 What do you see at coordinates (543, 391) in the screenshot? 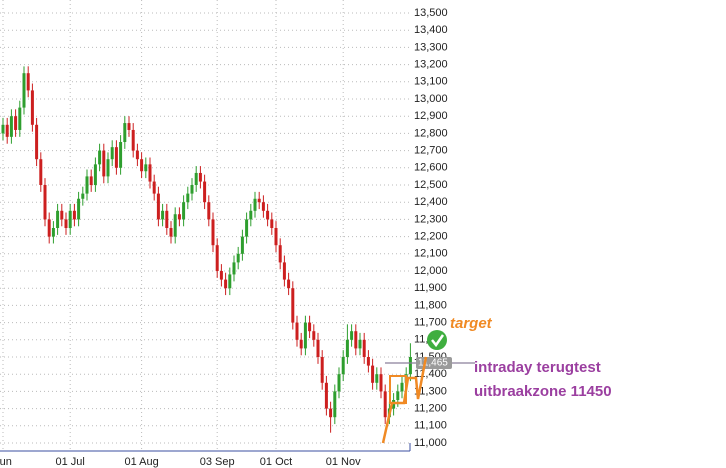
I see `annotation: uitbraakzone 11450` at bounding box center [543, 391].